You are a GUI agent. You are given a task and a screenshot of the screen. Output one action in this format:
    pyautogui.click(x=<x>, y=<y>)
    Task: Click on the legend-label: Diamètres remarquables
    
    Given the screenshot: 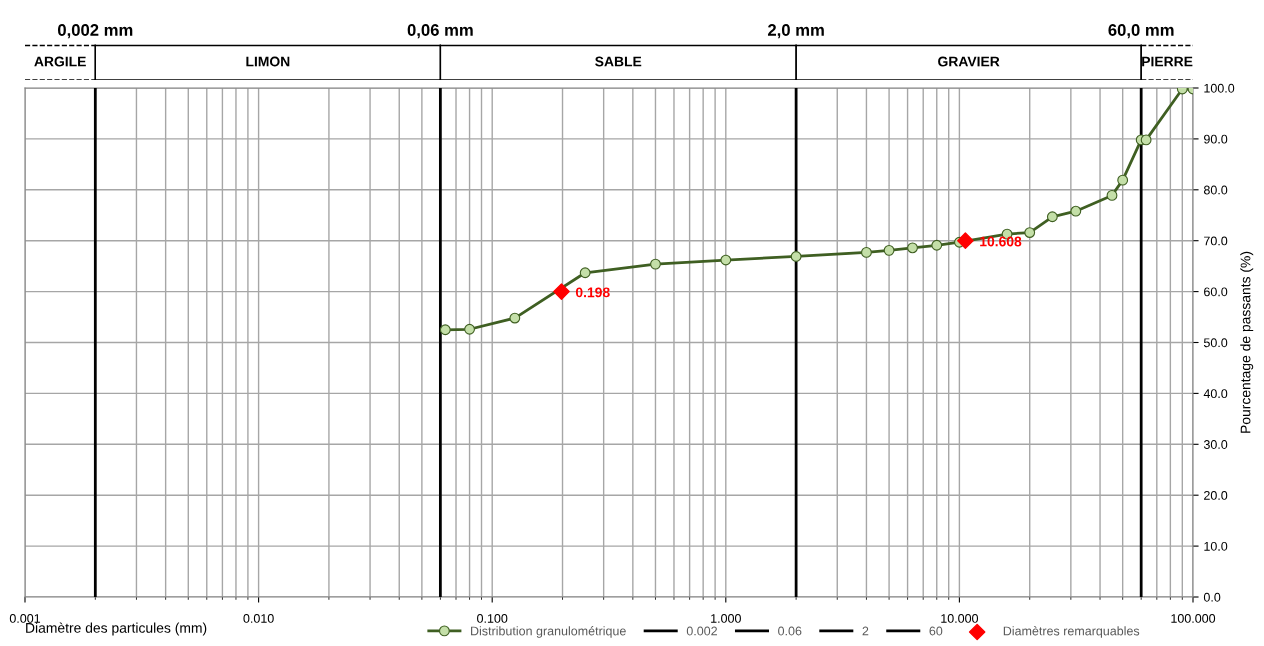 What is the action you would take?
    pyautogui.click(x=1071, y=632)
    